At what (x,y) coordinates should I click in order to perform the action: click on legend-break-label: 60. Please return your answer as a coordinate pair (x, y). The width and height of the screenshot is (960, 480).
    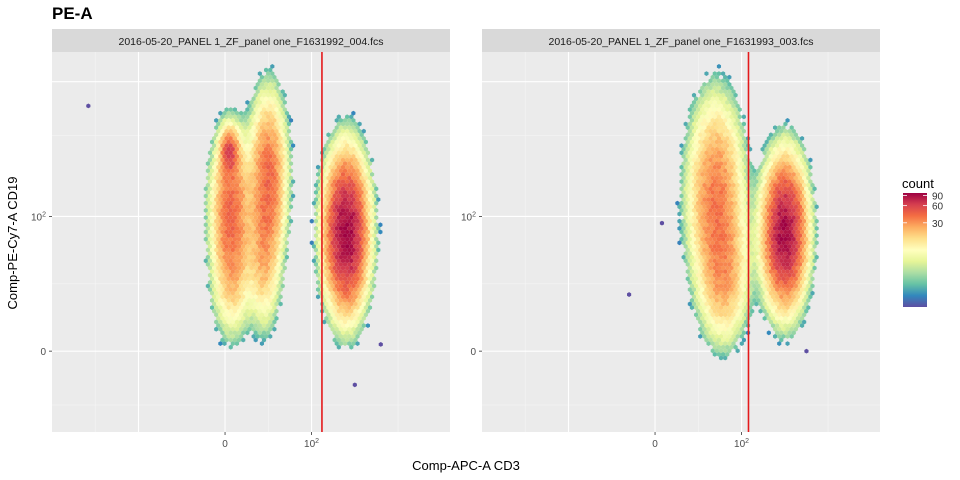
    Looking at the image, I should click on (938, 207).